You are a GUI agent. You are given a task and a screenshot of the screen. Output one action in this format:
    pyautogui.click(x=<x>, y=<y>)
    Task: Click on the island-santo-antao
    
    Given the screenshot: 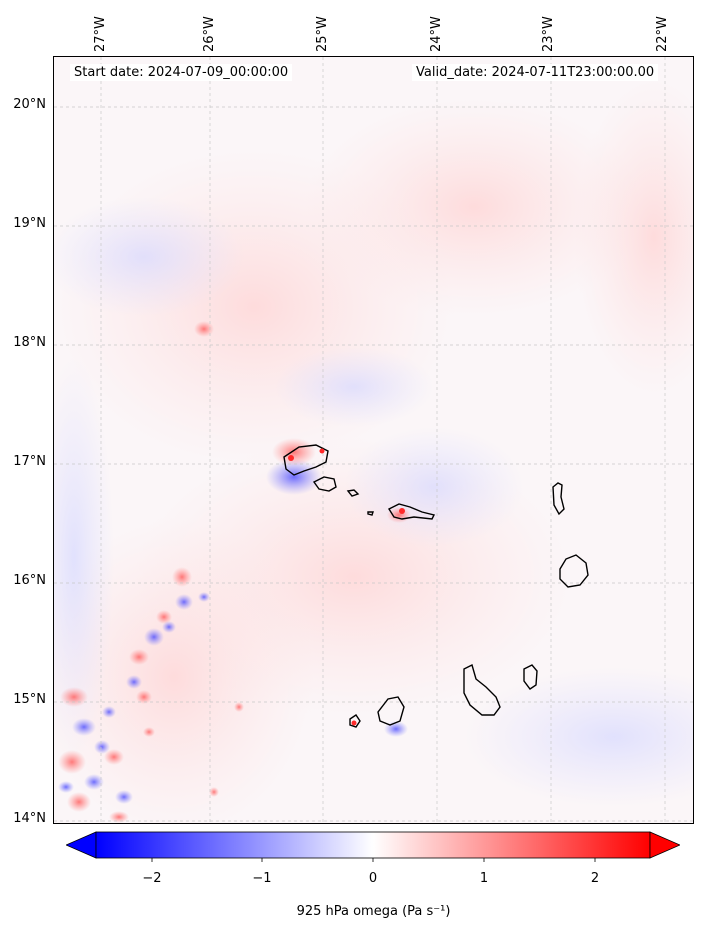 What is the action you would take?
    pyautogui.click(x=306, y=460)
    